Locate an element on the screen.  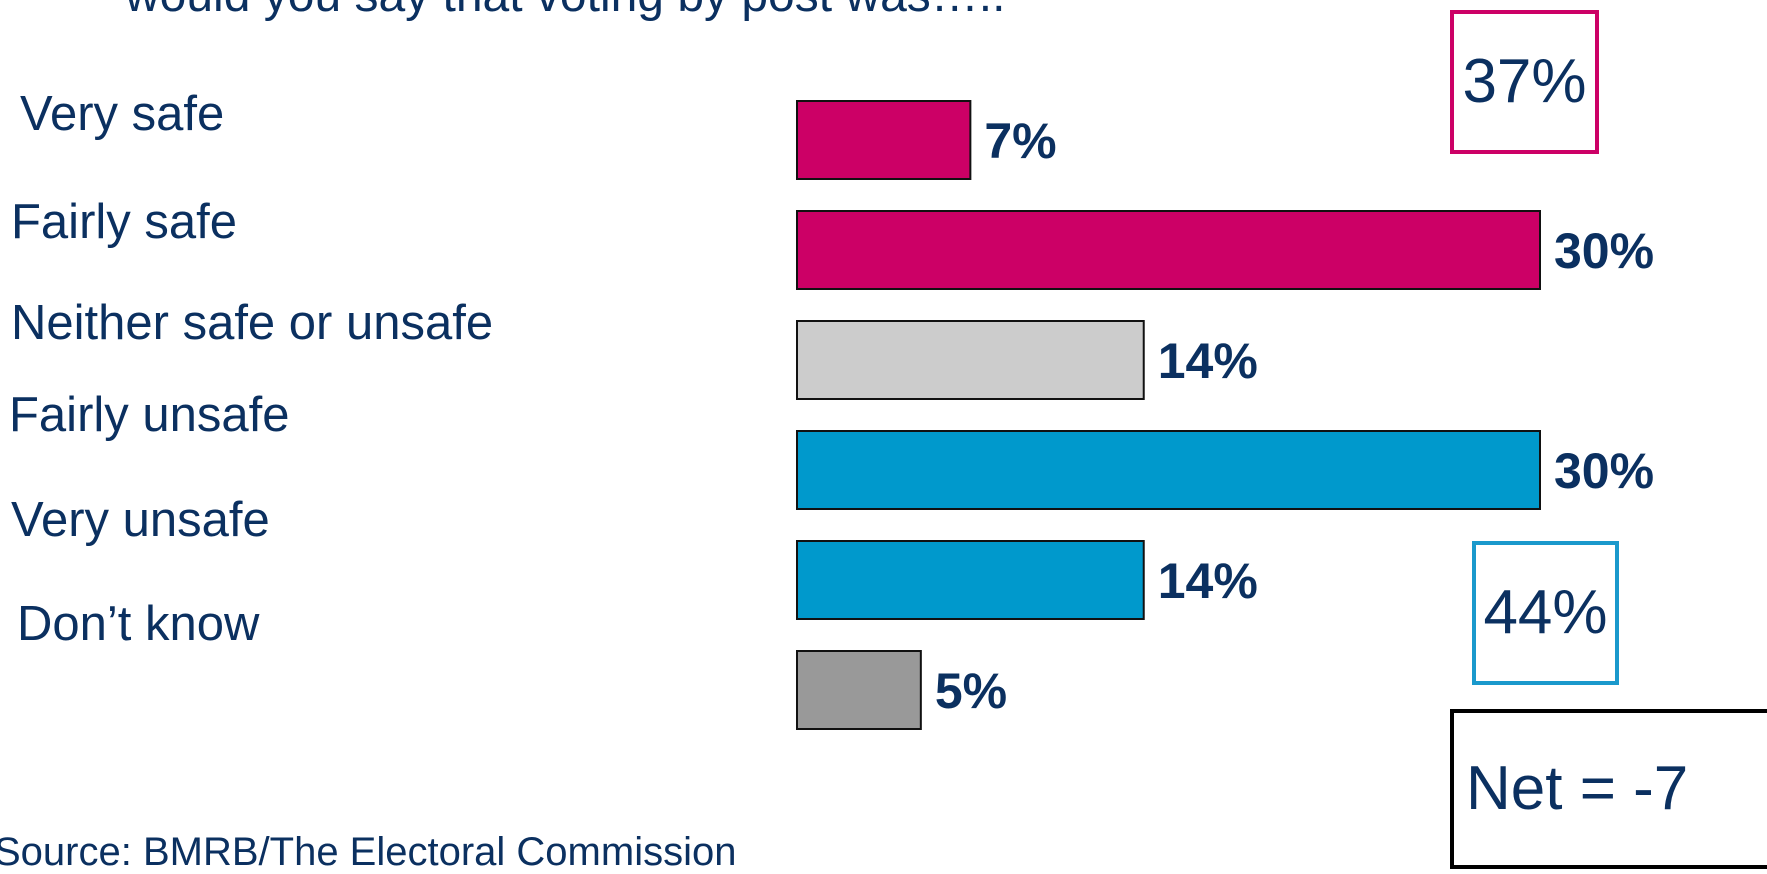
bar-neither is located at coordinates (970, 360).